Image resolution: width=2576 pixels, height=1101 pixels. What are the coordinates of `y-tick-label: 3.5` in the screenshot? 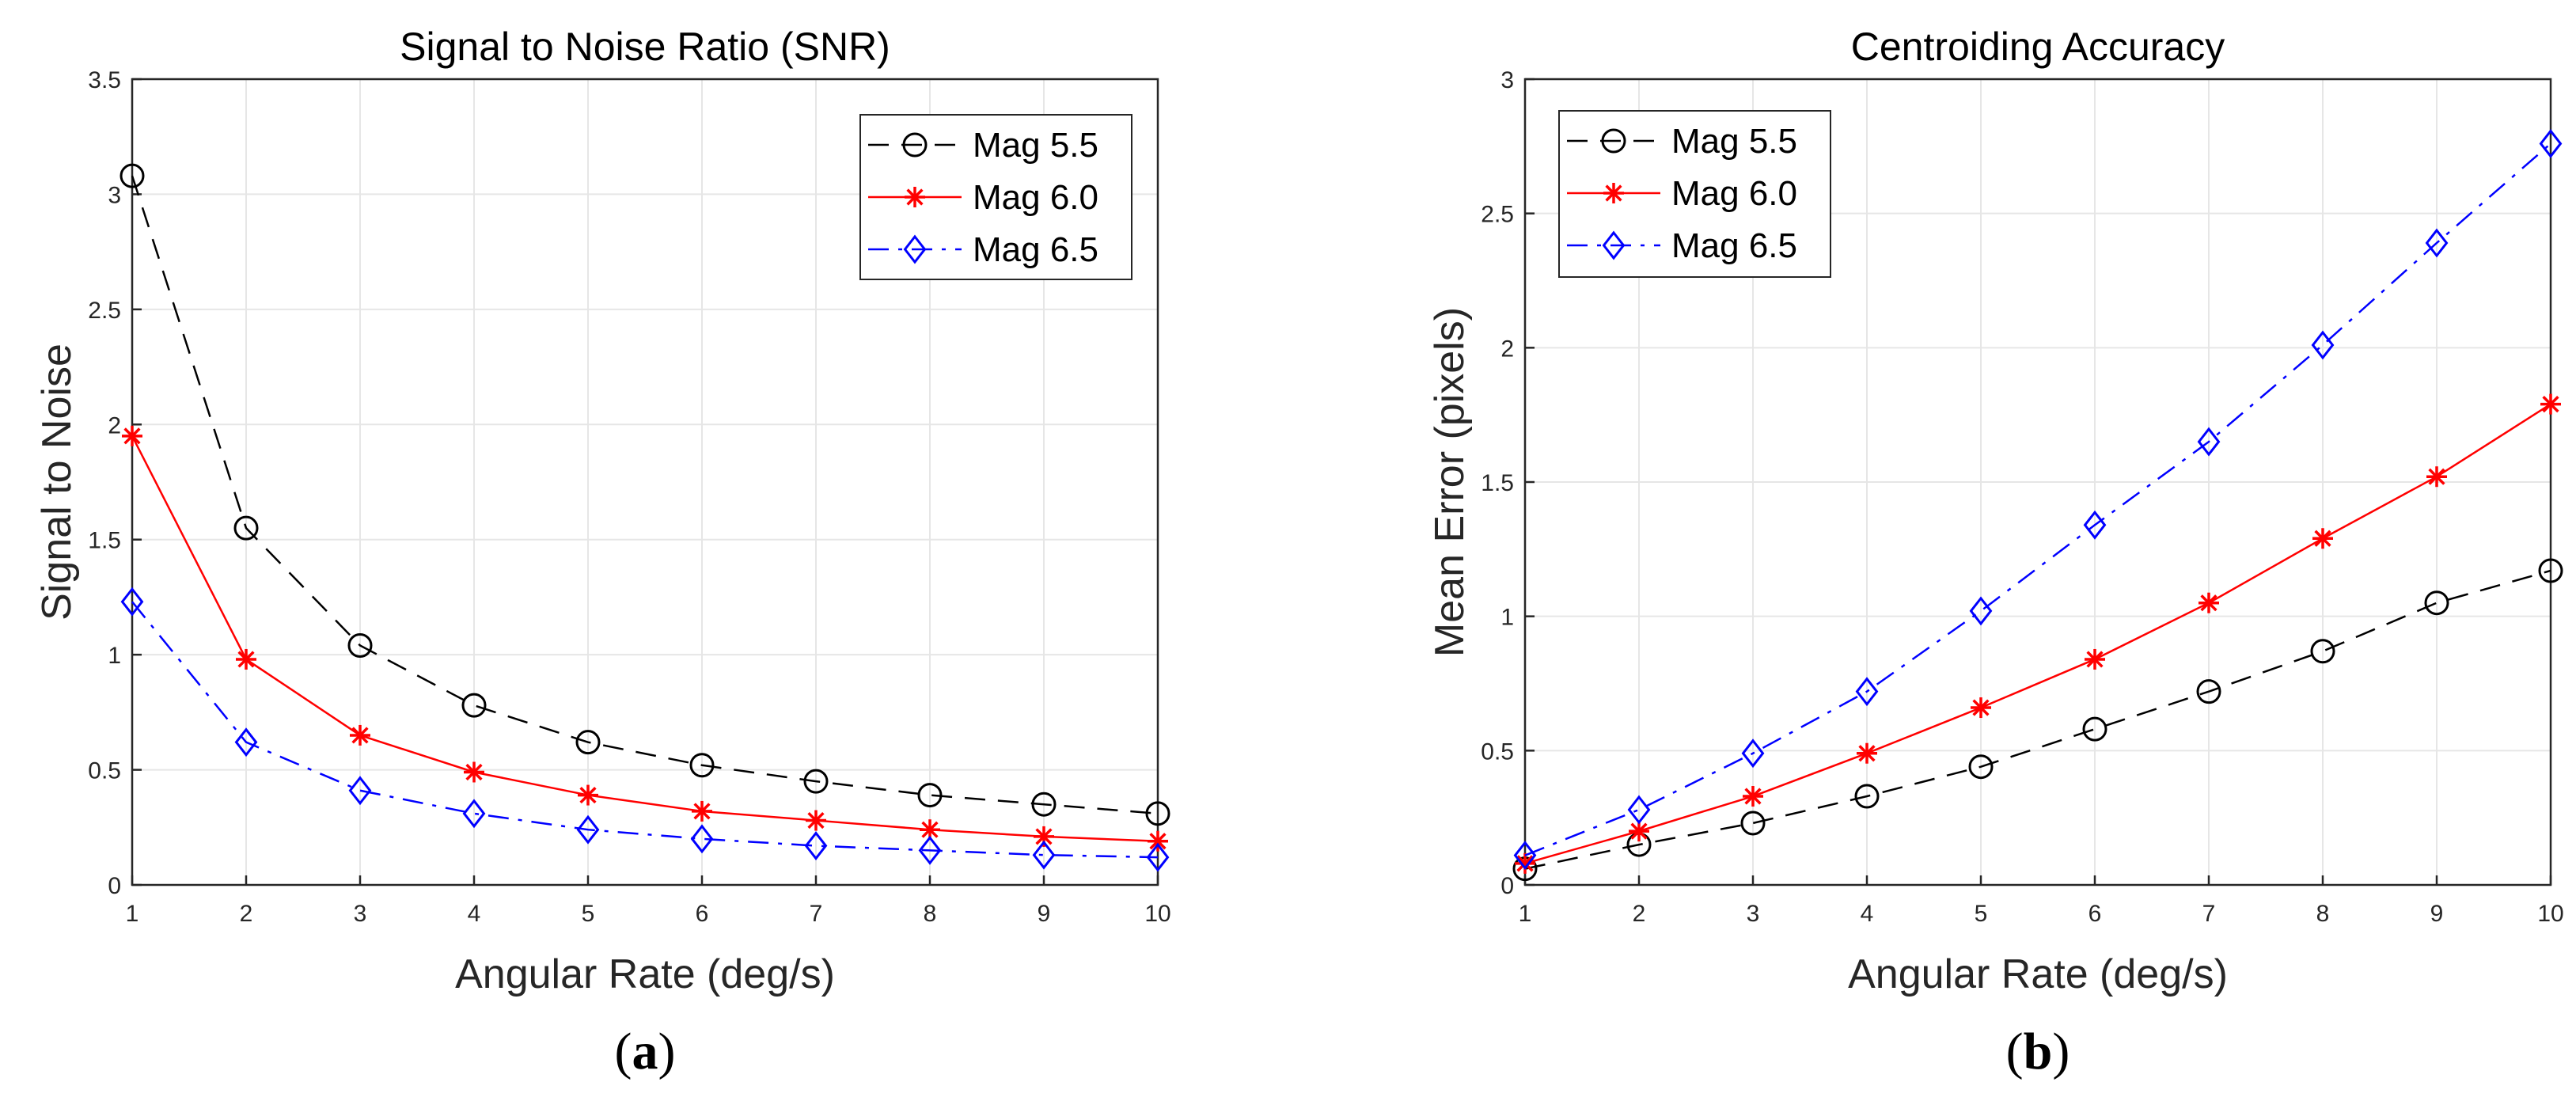 It's located at (104, 80).